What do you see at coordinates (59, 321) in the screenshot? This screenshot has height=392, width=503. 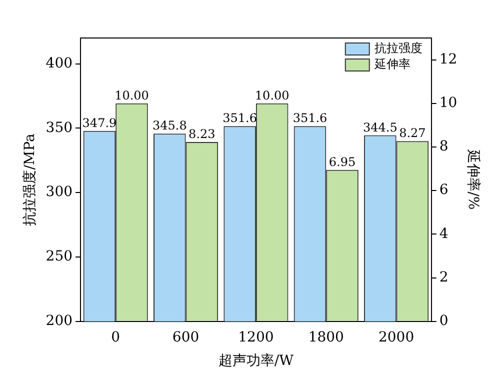 I see `y-tick-label: 200` at bounding box center [59, 321].